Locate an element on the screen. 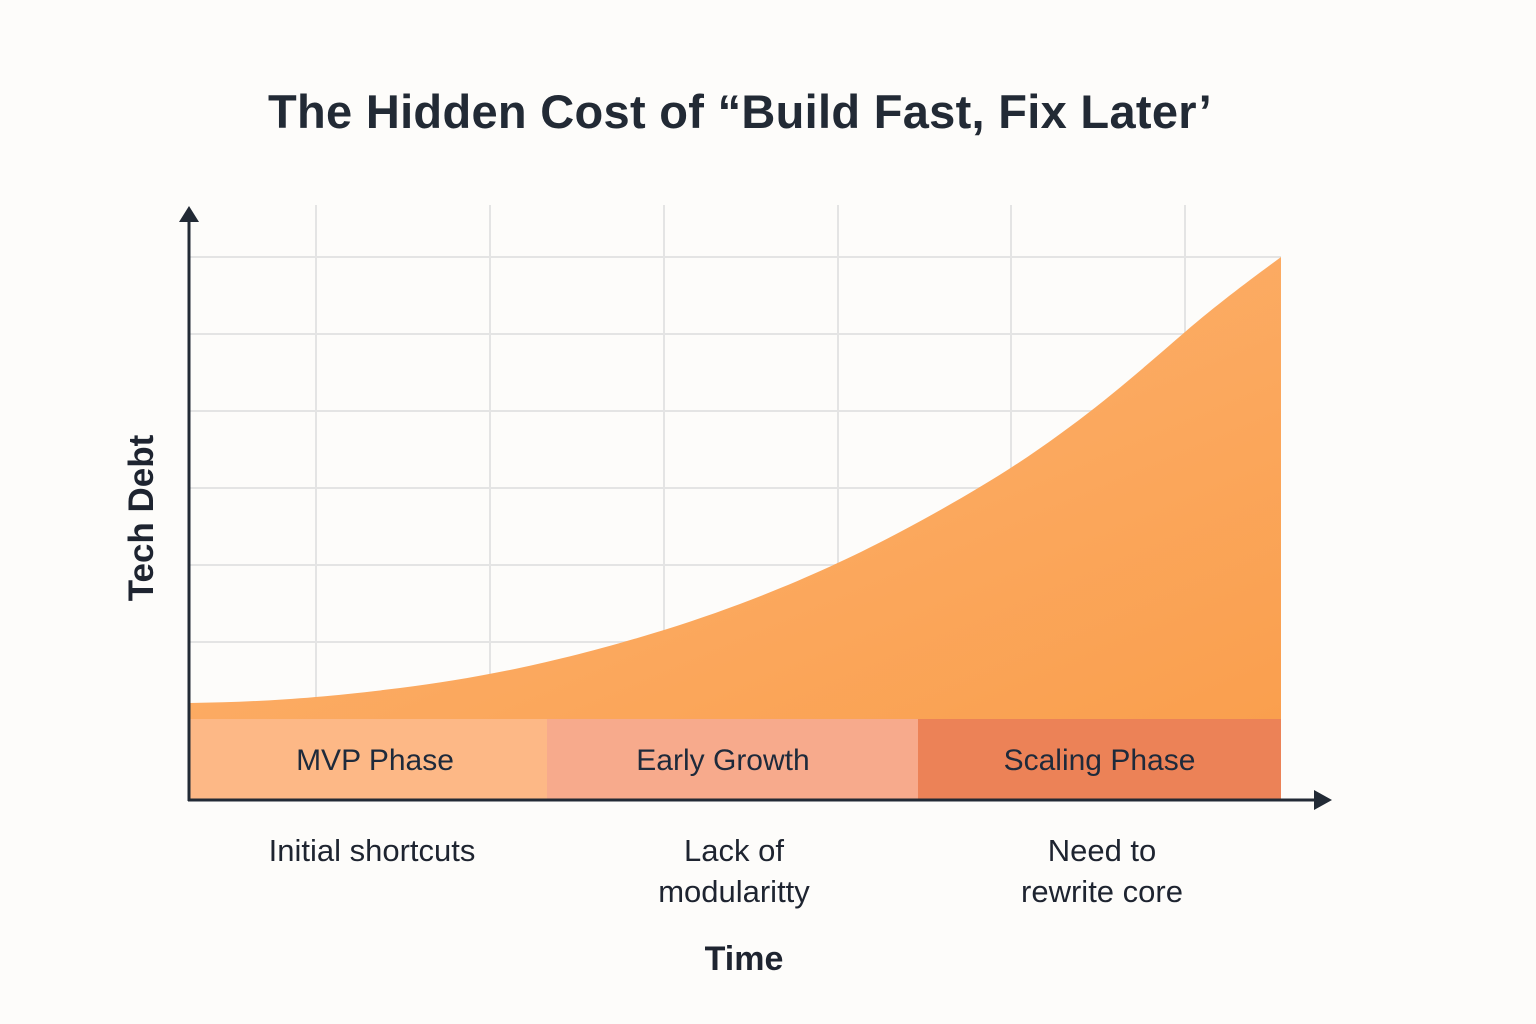 Image resolution: width=1536 pixels, height=1024 pixels. annotation-line: modularitty is located at coordinates (734, 891).